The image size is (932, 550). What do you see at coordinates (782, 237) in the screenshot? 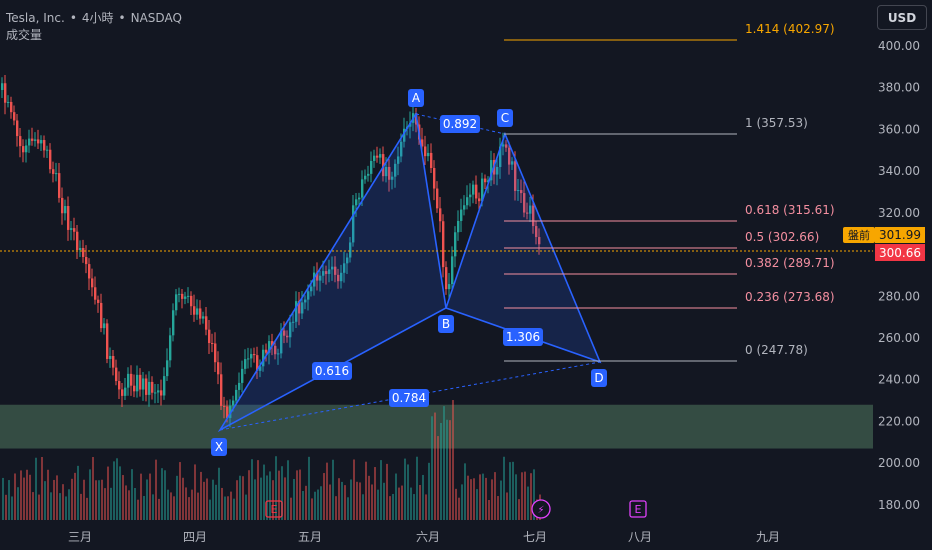
I see `fib-level-label: 0.5 (302.66)` at bounding box center [782, 237].